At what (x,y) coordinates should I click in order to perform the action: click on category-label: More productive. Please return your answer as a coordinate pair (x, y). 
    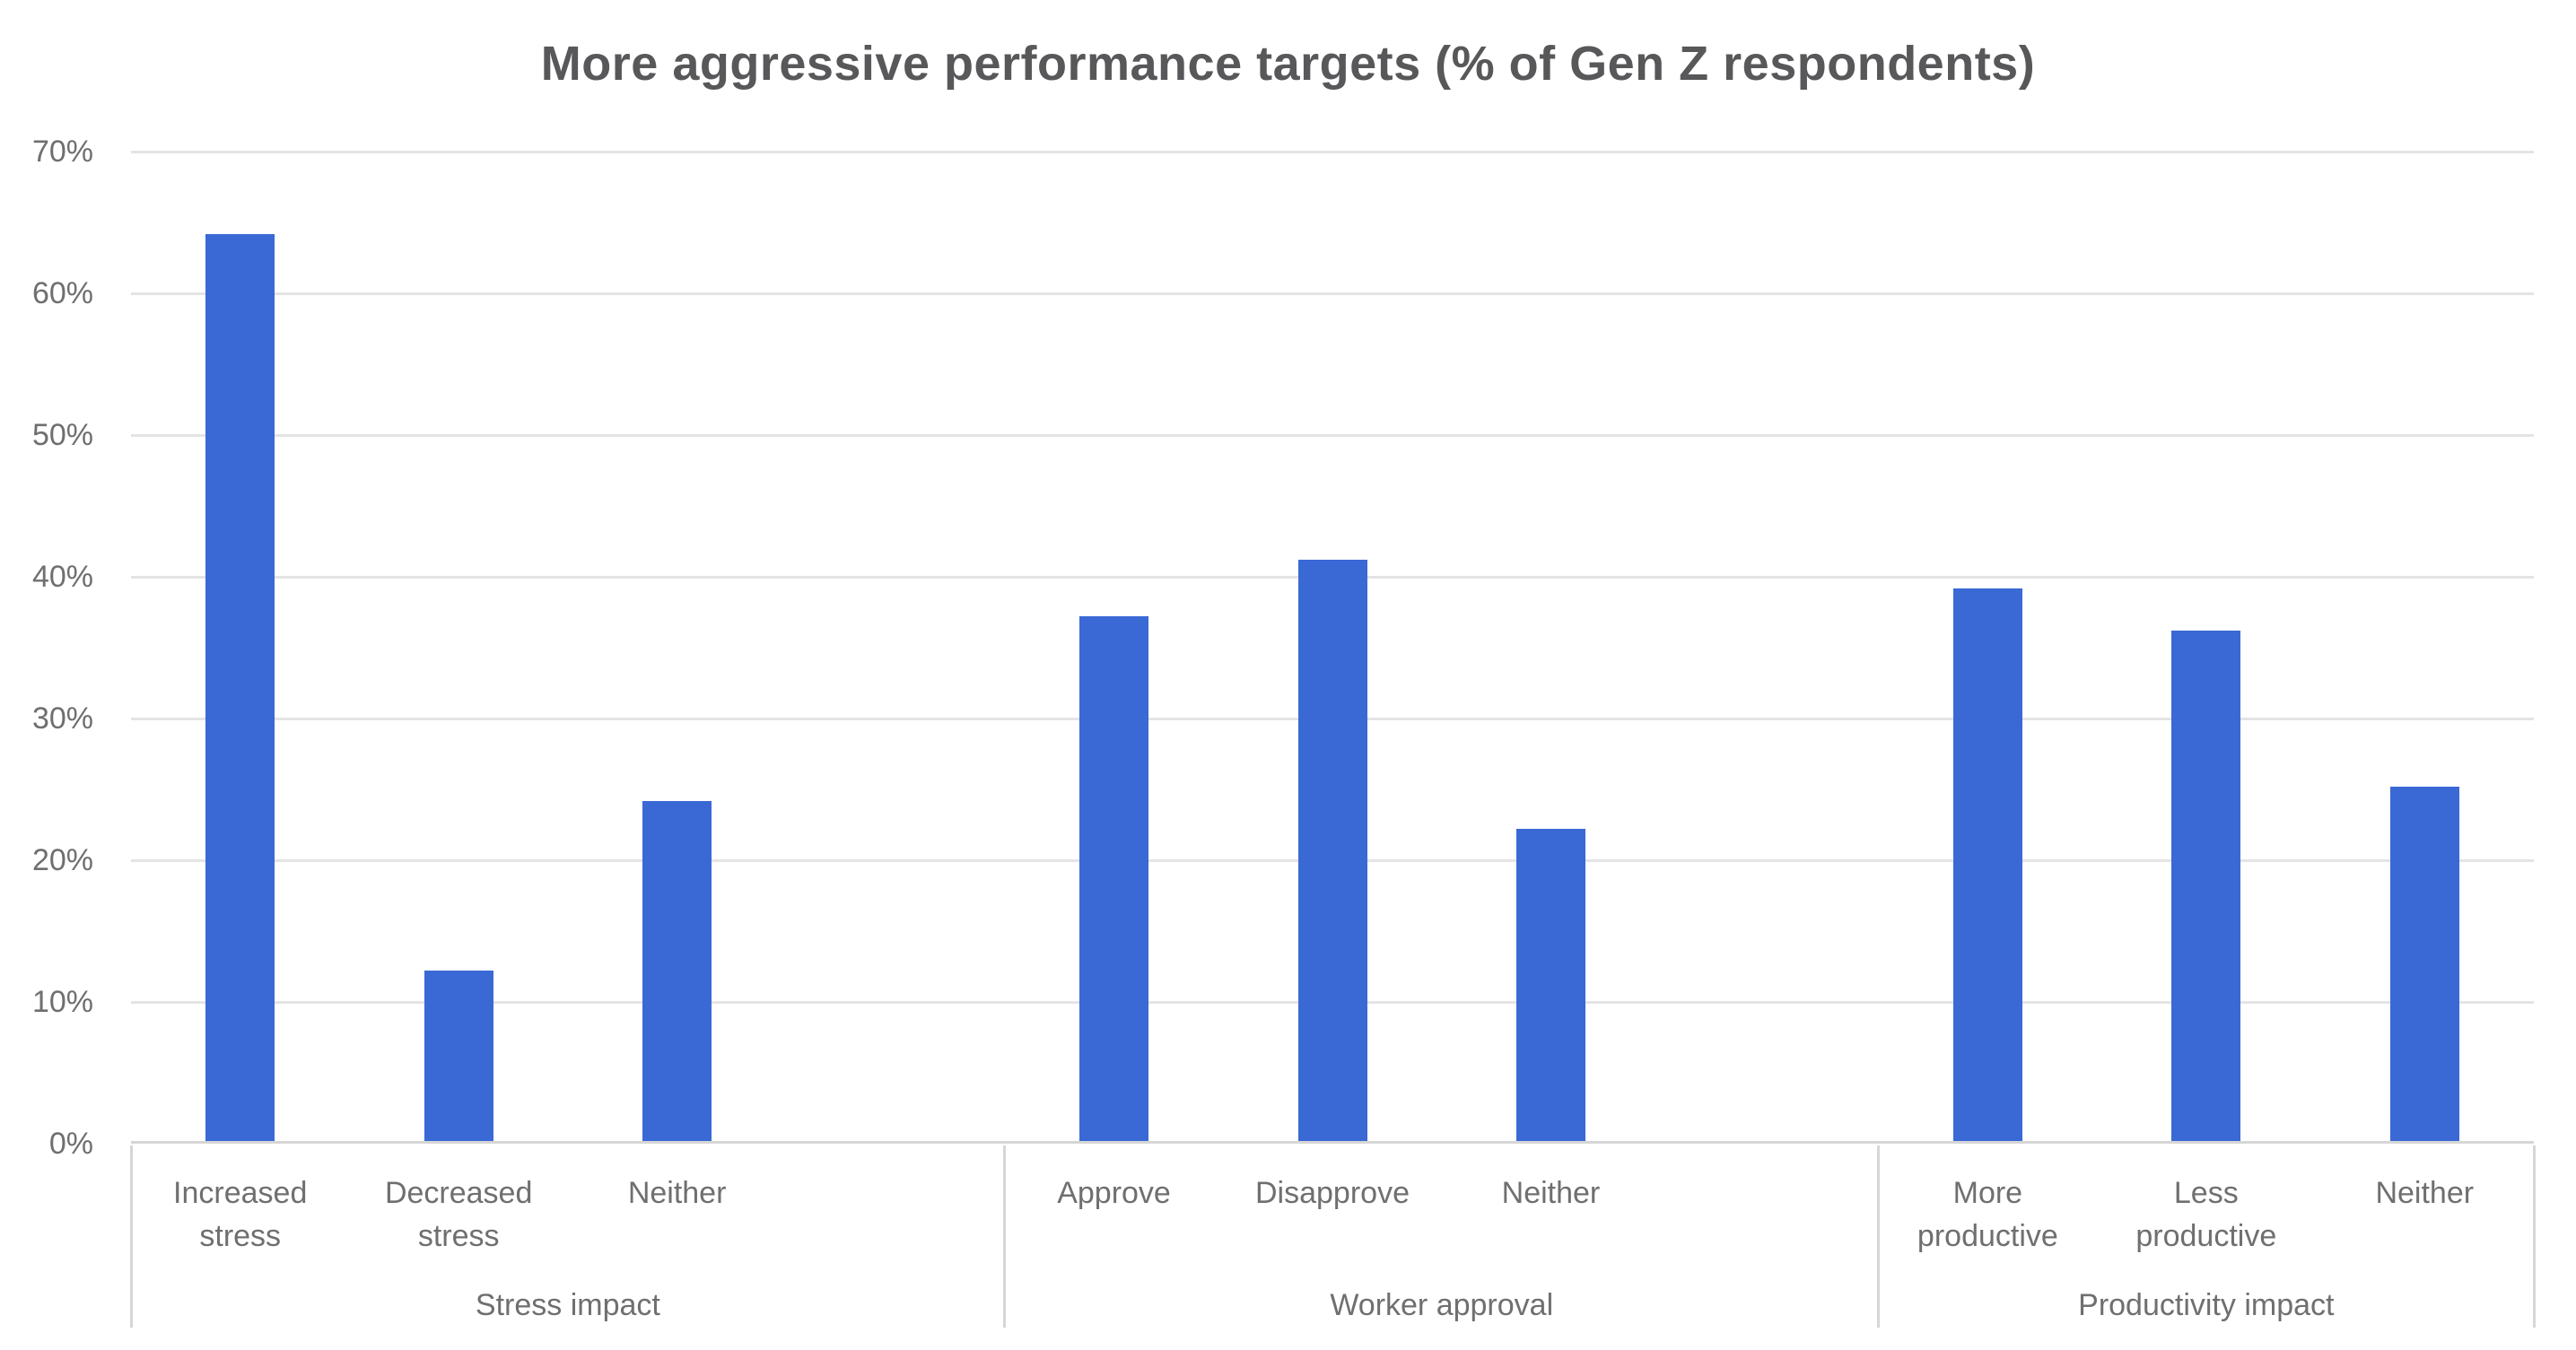
    Looking at the image, I should click on (1987, 1215).